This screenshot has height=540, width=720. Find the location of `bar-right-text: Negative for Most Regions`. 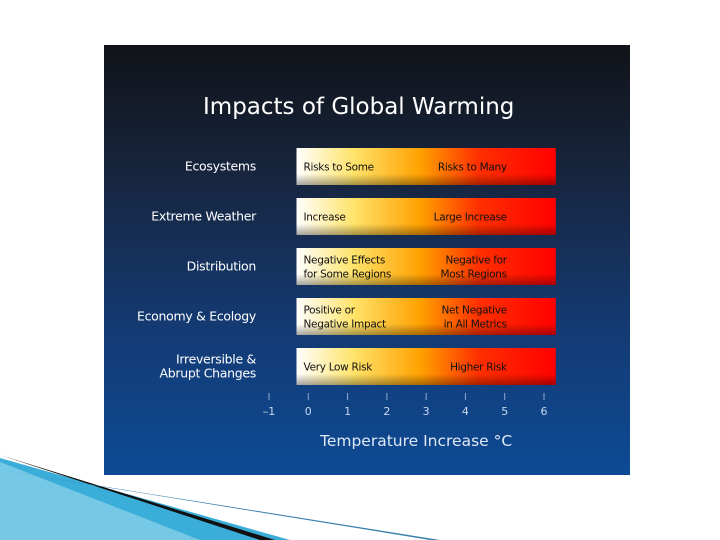

bar-right-text: Negative for Most Regions is located at coordinates (474, 268).